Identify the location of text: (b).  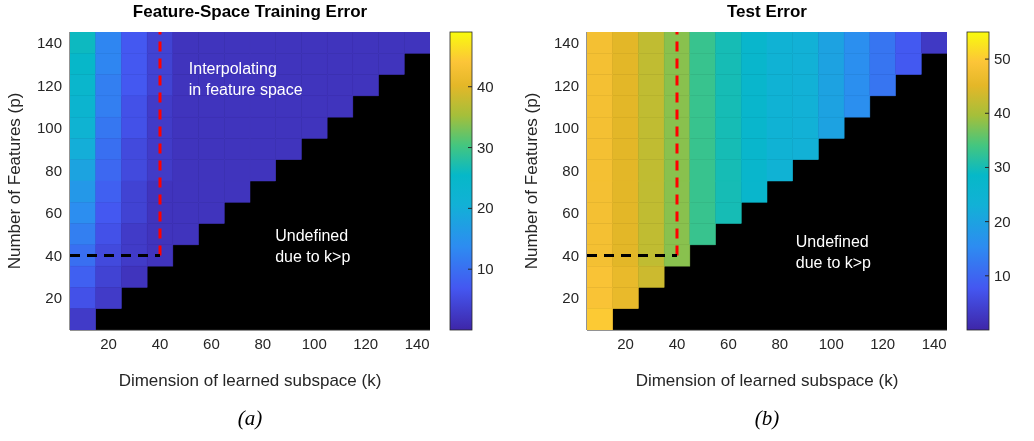
(767, 418).